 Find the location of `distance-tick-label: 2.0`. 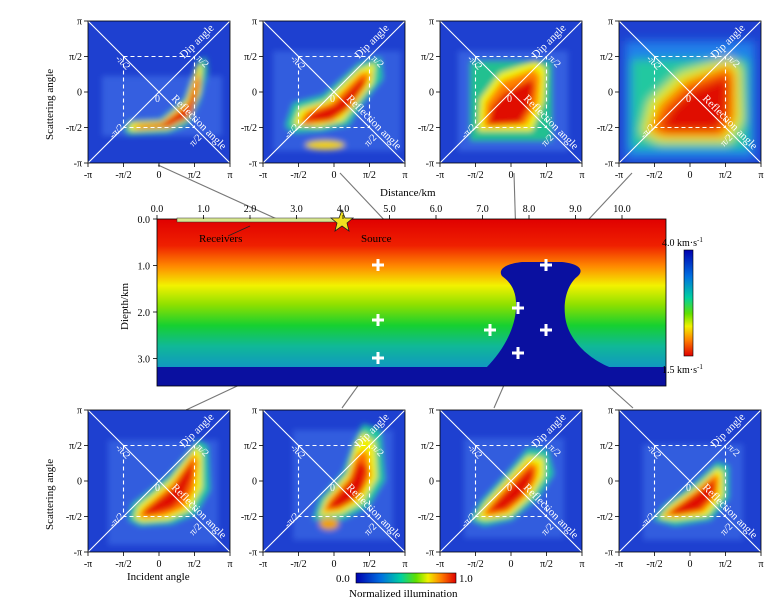

distance-tick-label: 2.0 is located at coordinates (250, 209).